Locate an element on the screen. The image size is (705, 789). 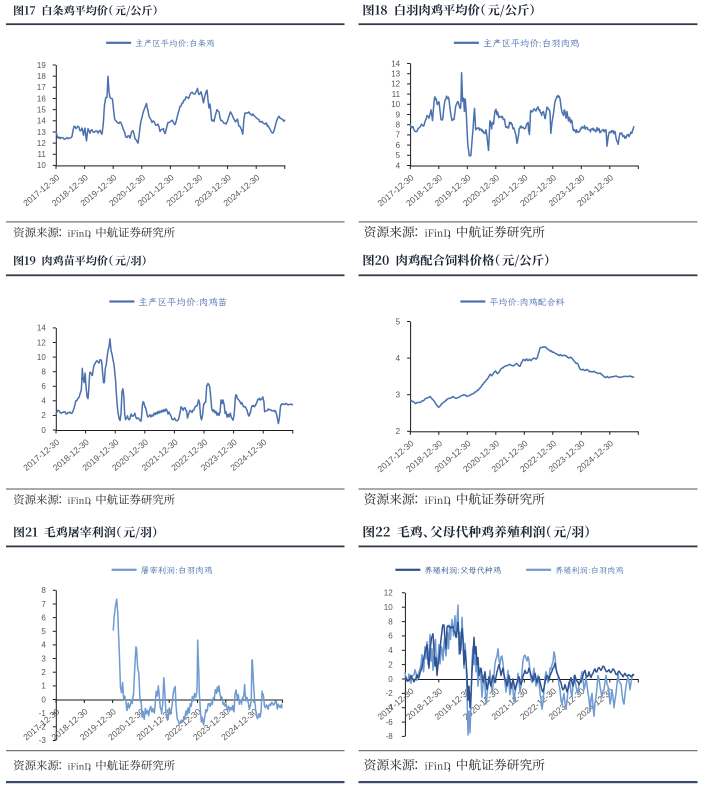
svg-text: -8 is located at coordinates (390, 736).